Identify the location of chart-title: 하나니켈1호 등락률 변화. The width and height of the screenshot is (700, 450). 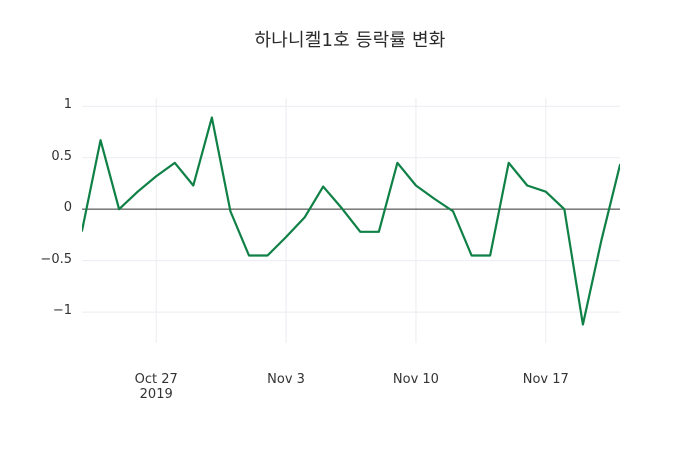
(350, 40).